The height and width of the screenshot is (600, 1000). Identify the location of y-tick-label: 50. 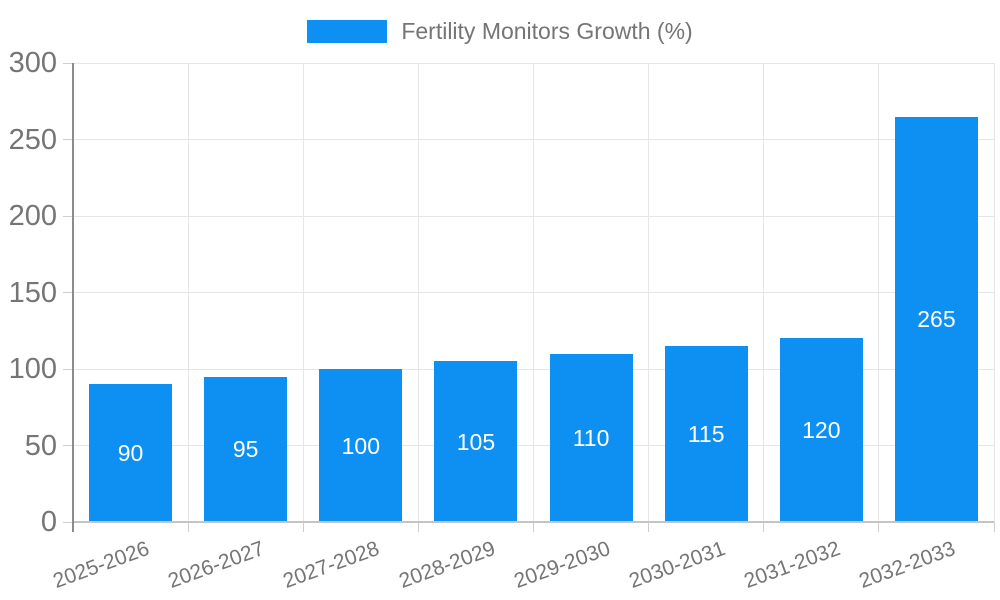
(40, 445).